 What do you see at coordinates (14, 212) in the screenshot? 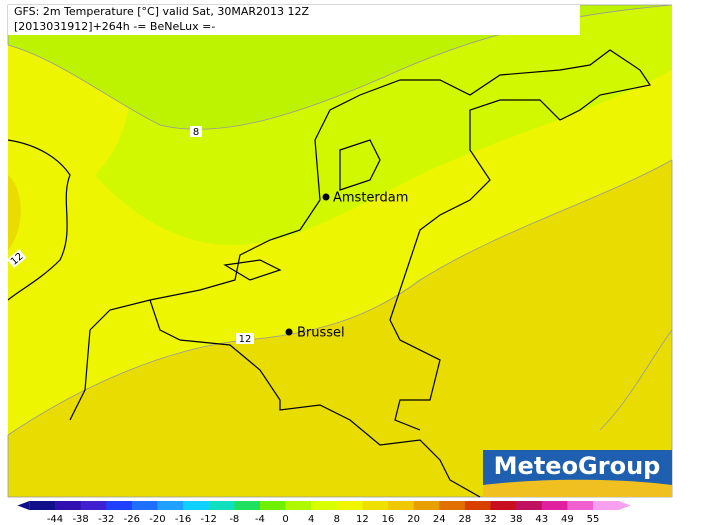
I see `field-mustard-left` at bounding box center [14, 212].